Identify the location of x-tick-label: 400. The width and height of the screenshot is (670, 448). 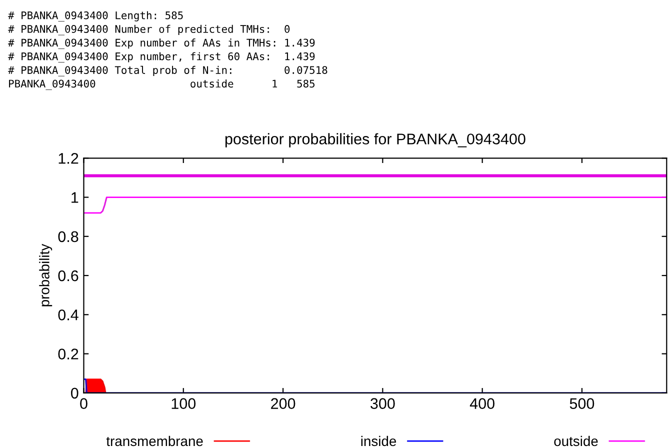
(482, 403).